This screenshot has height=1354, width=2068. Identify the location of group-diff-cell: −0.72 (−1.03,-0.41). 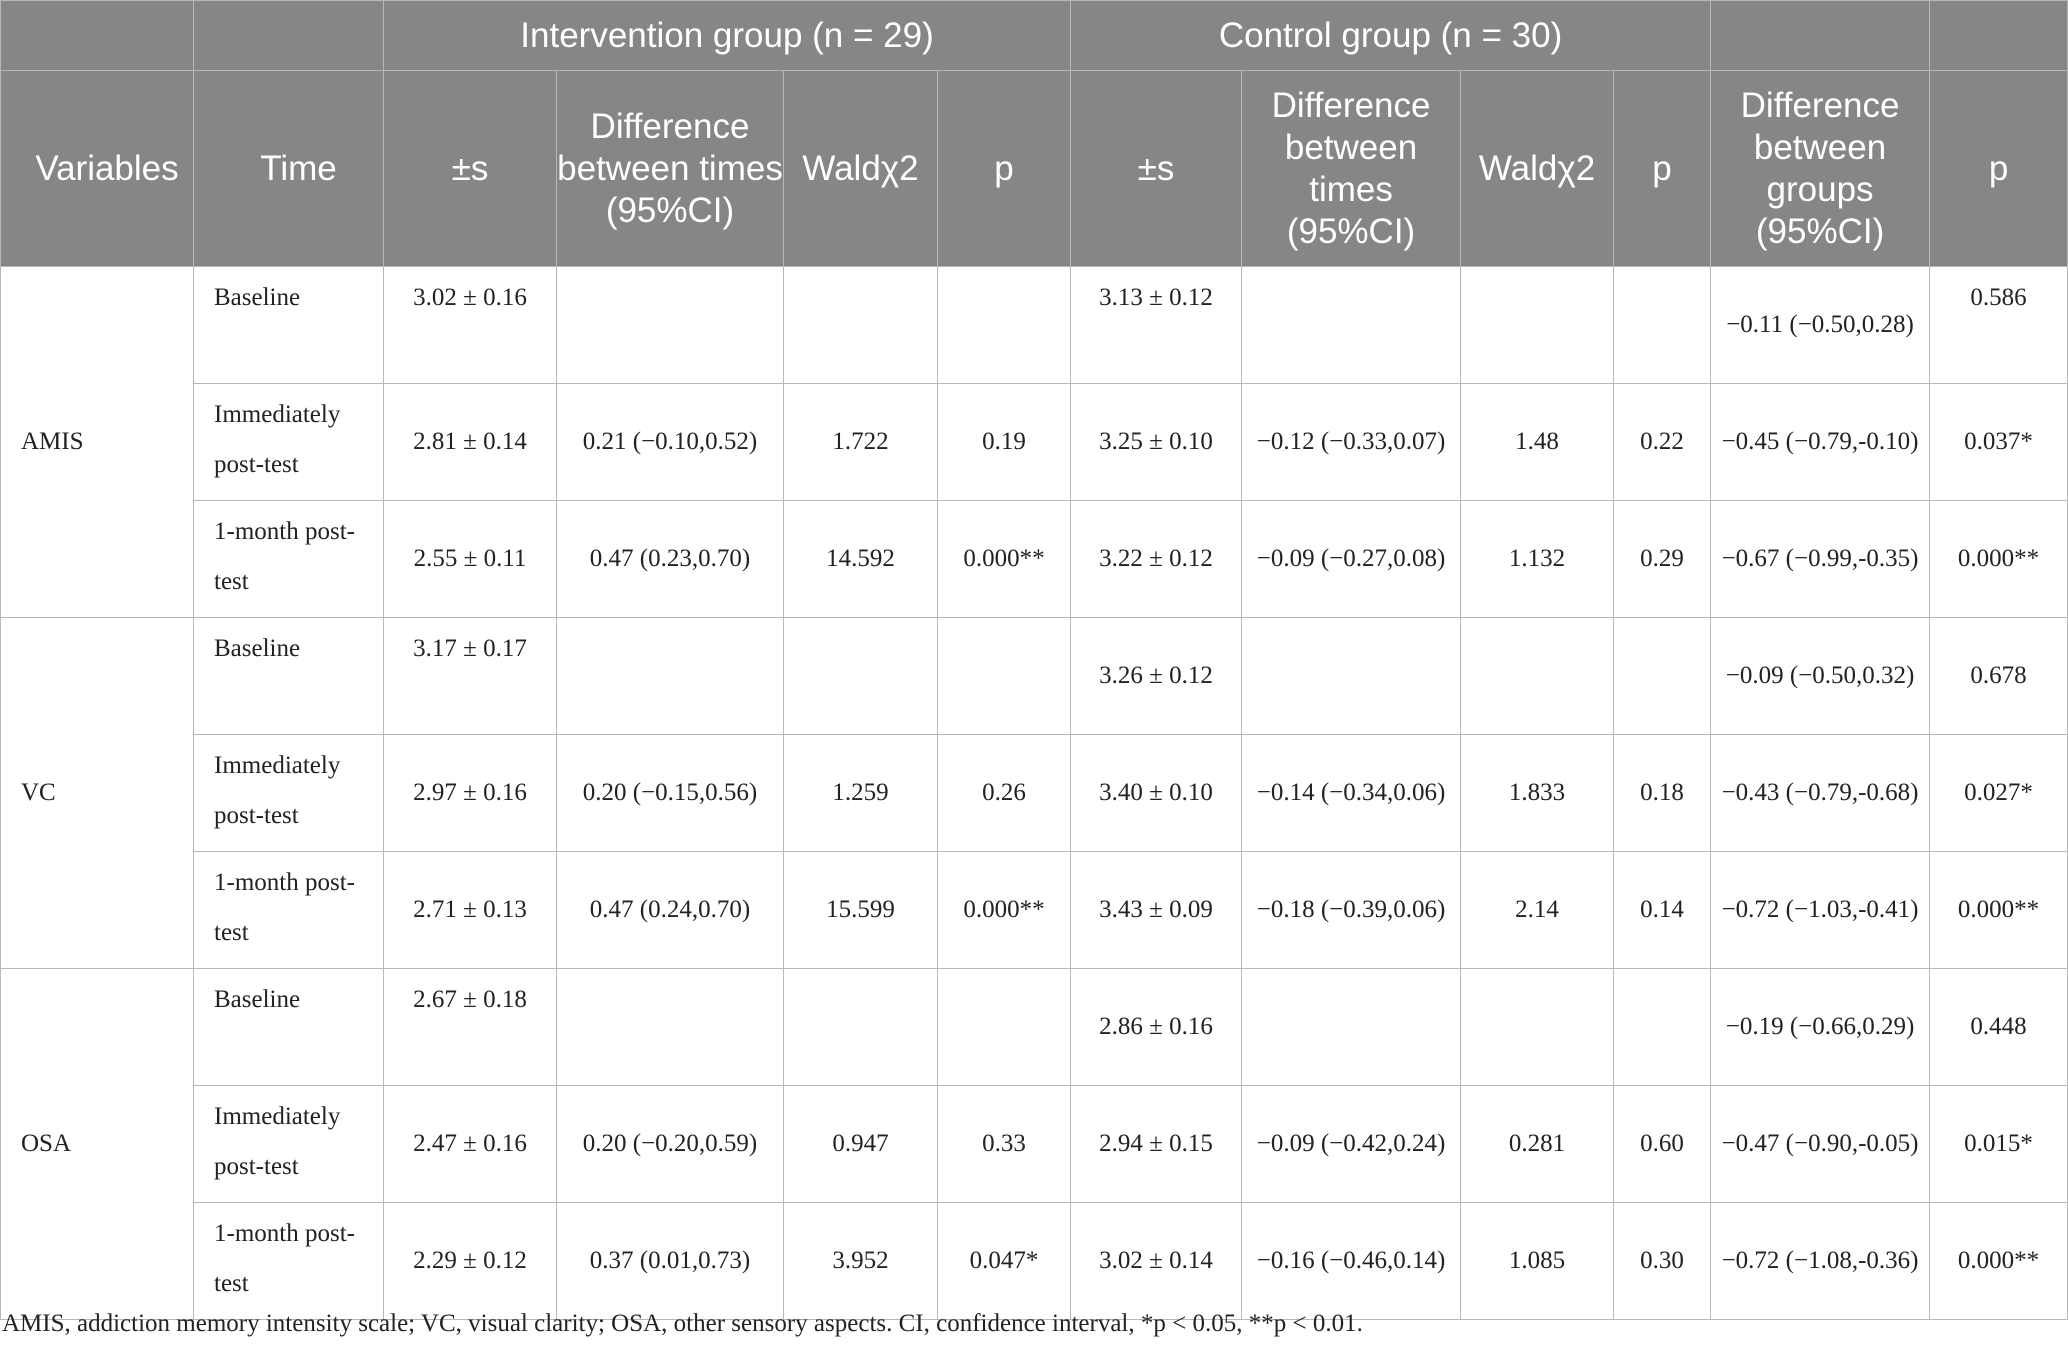
(1820, 910).